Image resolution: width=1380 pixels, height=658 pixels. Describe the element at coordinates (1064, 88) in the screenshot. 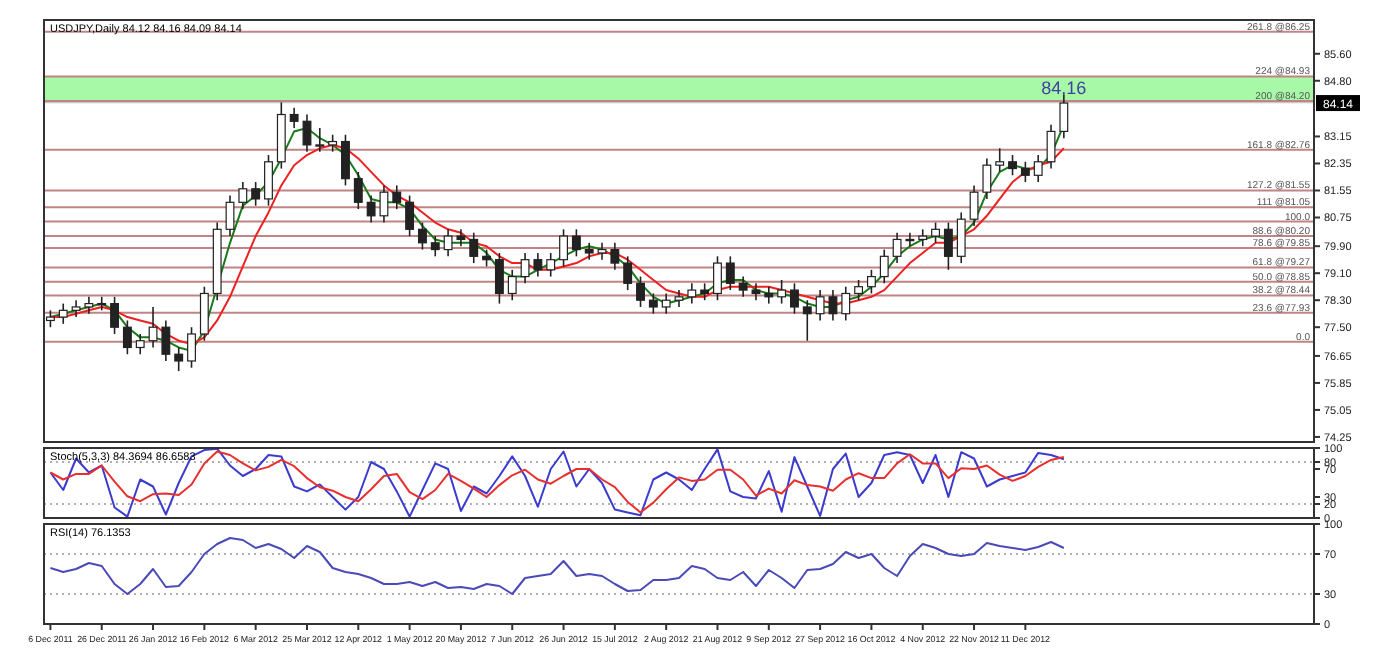

I see `annotation: 84.16` at that location.